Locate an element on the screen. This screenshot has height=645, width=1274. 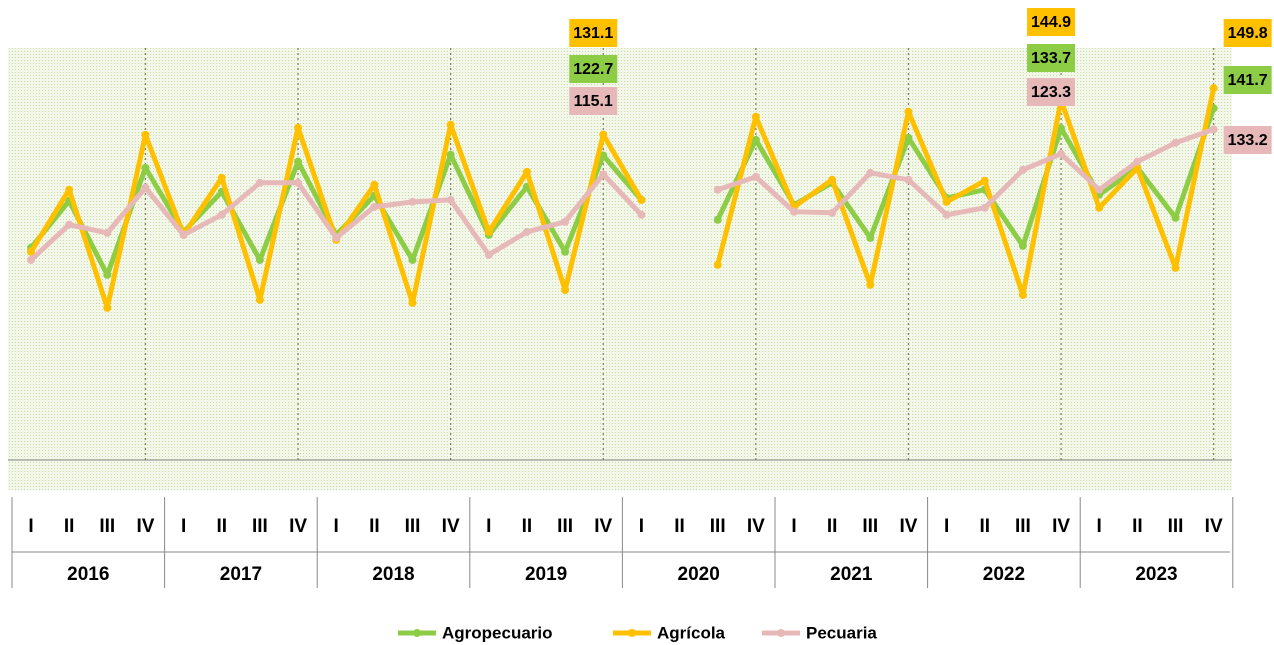
data-label: 144.9 is located at coordinates (1051, 22).